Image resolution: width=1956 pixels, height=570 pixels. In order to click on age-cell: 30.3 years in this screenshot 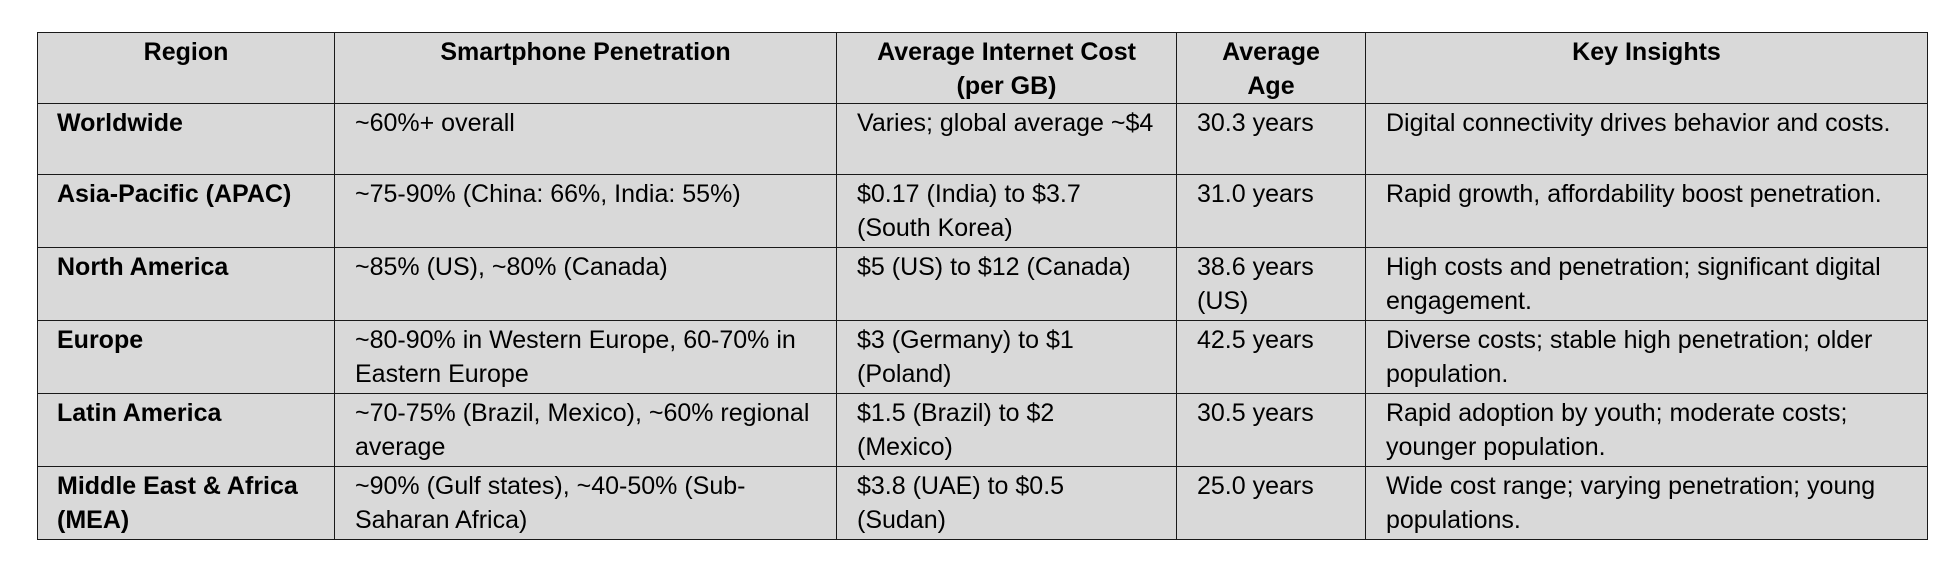, I will do `click(1271, 139)`.